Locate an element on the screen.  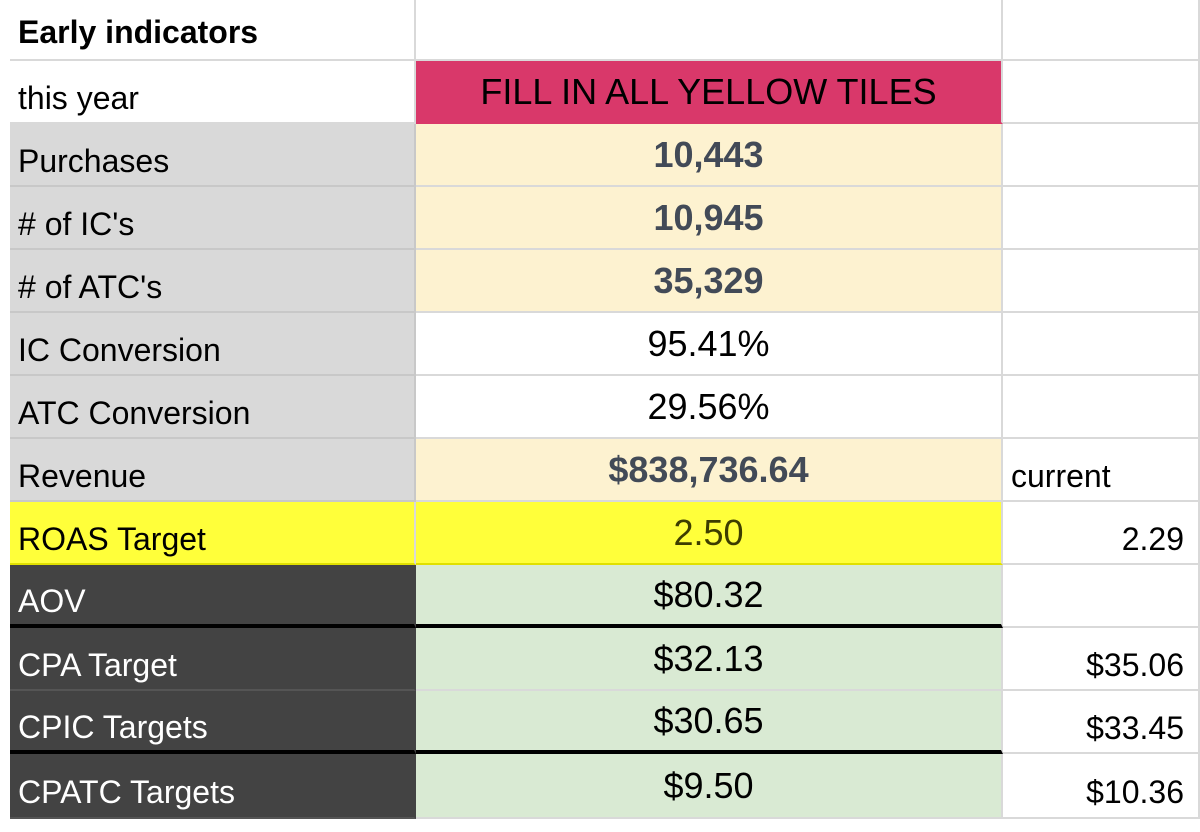
side-value: $10.36 is located at coordinates (1135, 792).